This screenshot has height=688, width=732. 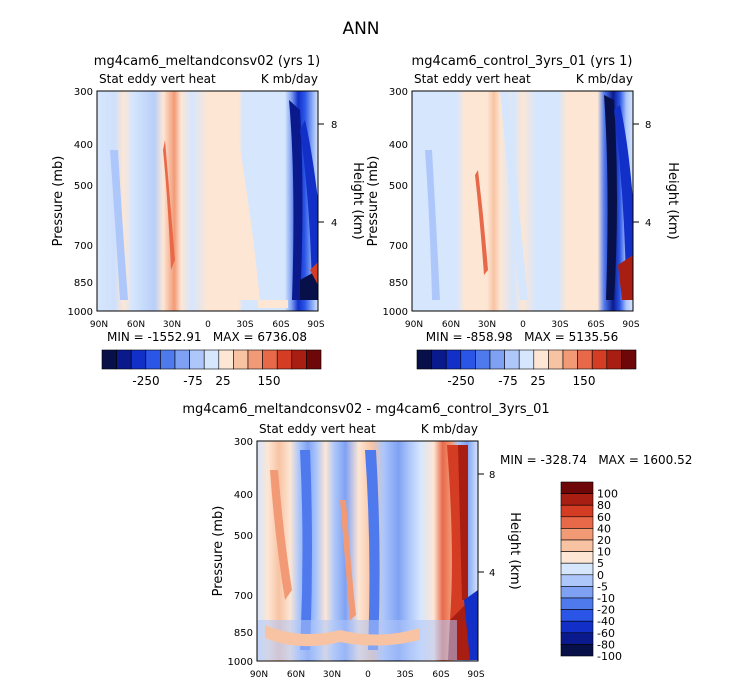 I want to click on panel-right-xticks: 90N 60N 30N 0 30S 60S 90S, so click(x=522, y=325).